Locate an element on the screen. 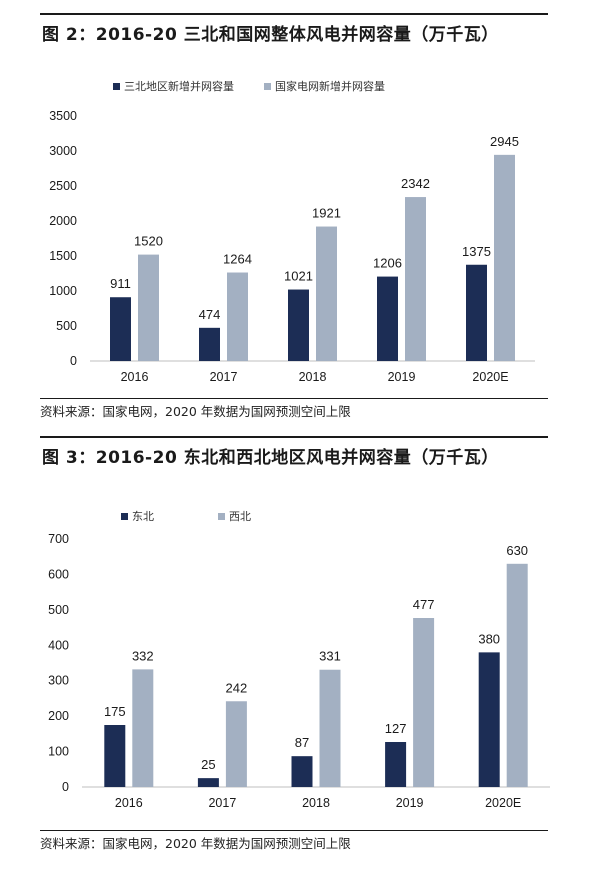 This screenshot has height=871, width=600. y-tick-label: 1500 is located at coordinates (63, 256).